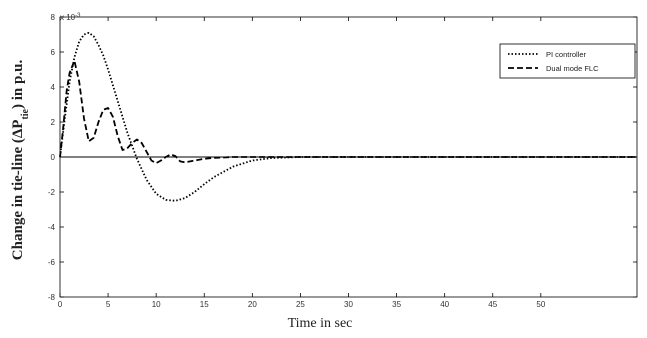  Describe the element at coordinates (444, 304) in the screenshot. I see `x-tick-label: 40` at that location.